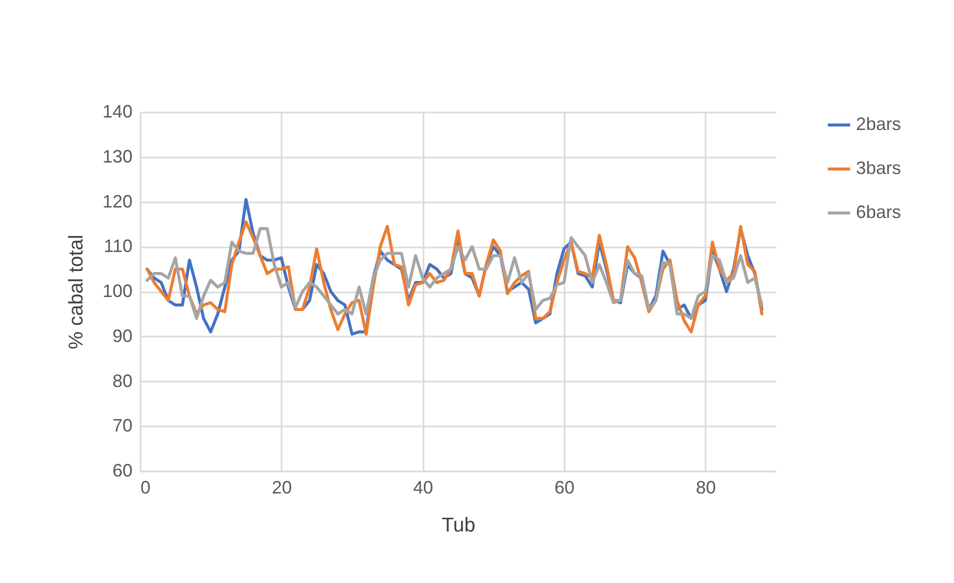 The width and height of the screenshot is (954, 583). Describe the element at coordinates (118, 246) in the screenshot. I see `y-tick-label: 110` at that location.